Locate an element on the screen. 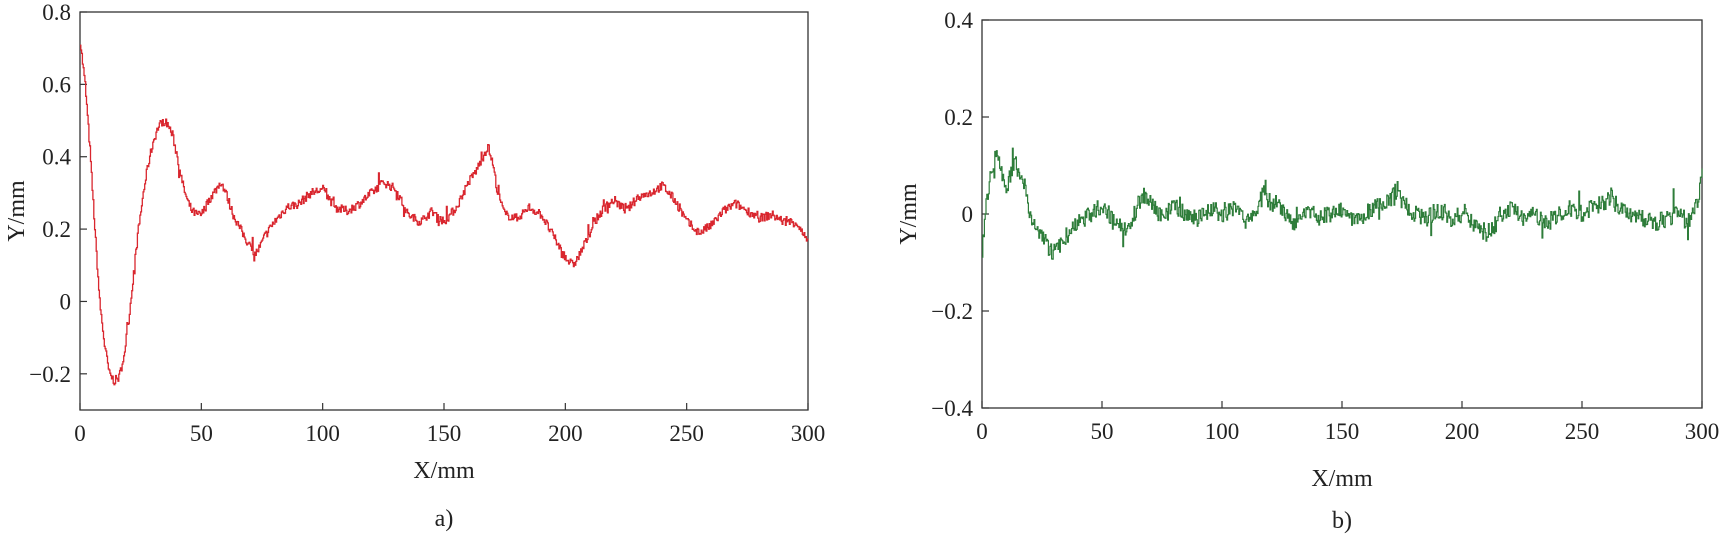 The image size is (1723, 536). x-tick-label-b-1: 50 is located at coordinates (1102, 431).